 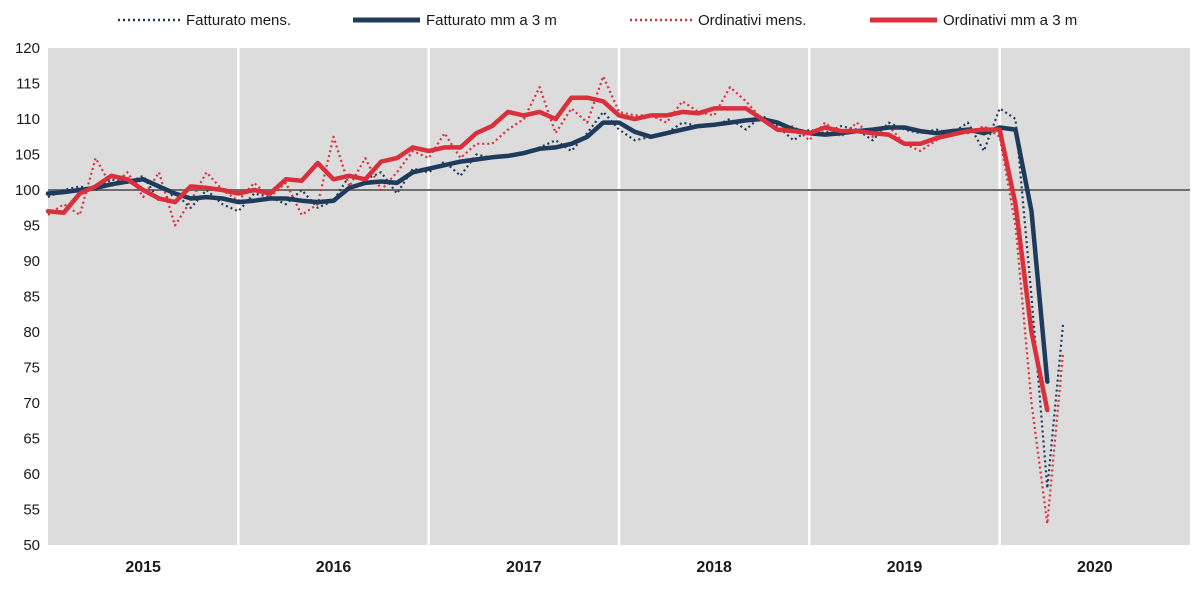 What do you see at coordinates (28, 119) in the screenshot?
I see `y-tick-label: 110` at bounding box center [28, 119].